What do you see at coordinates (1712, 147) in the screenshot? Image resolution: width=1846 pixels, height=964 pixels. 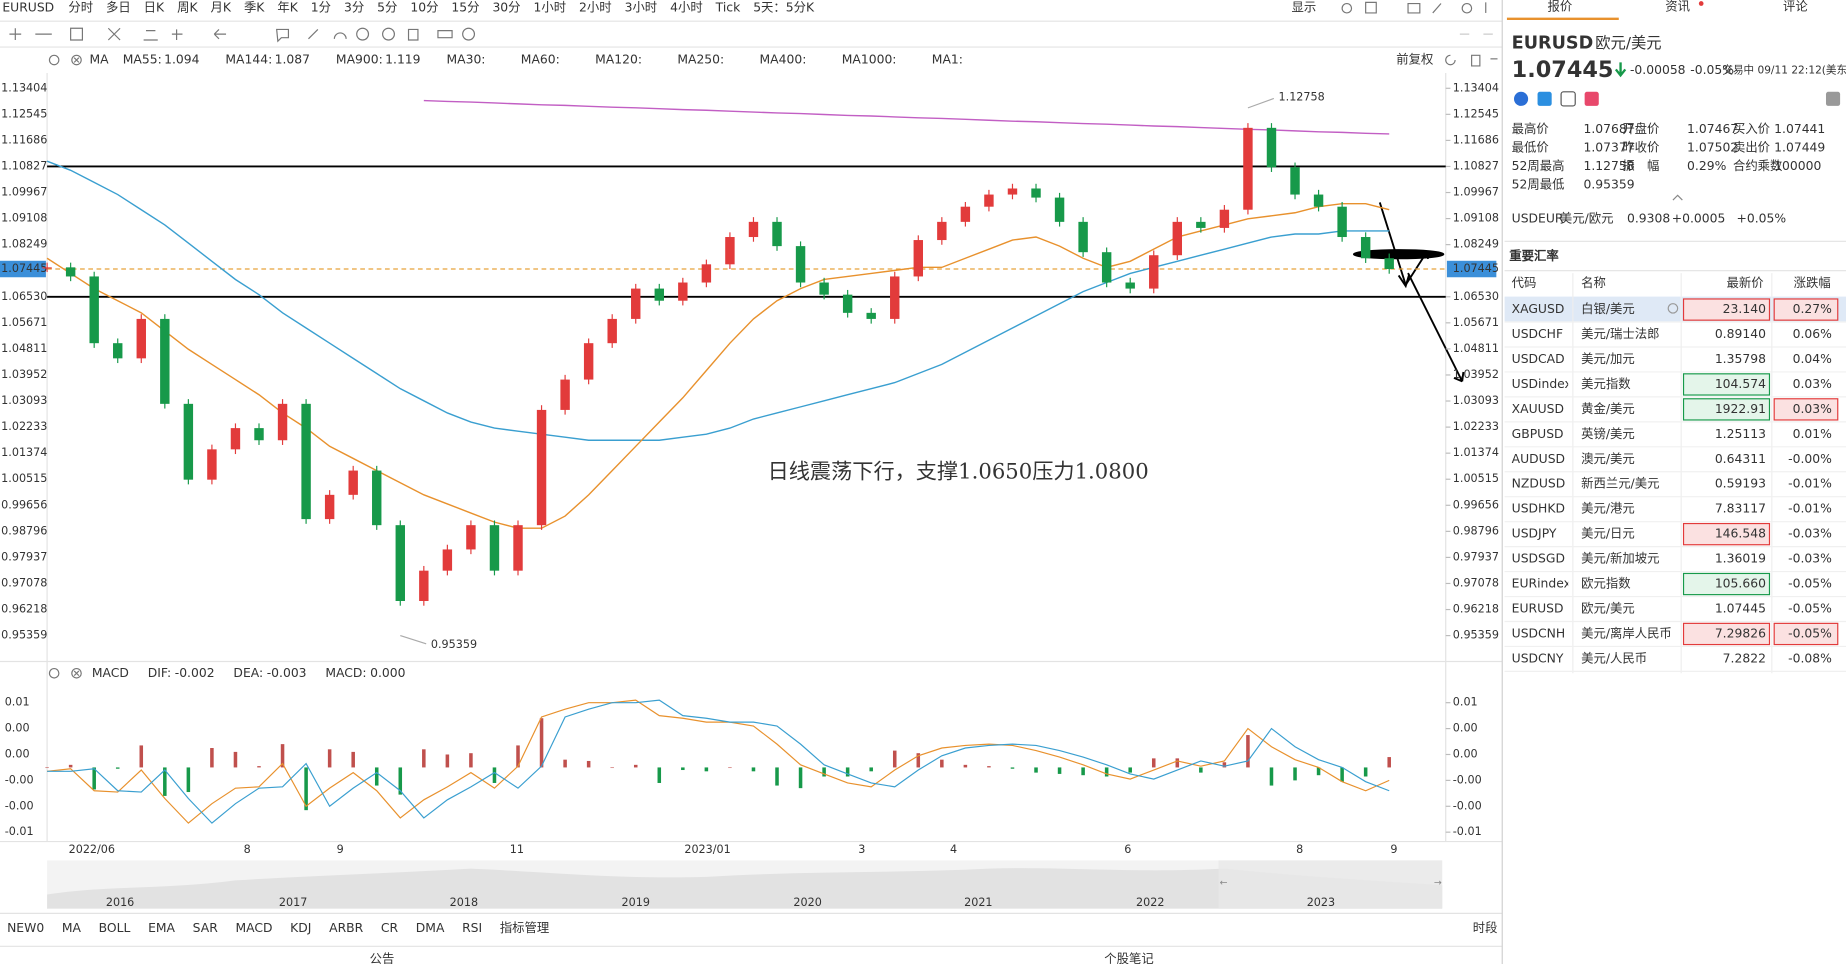 I see `stat-value: 1.07502` at bounding box center [1712, 147].